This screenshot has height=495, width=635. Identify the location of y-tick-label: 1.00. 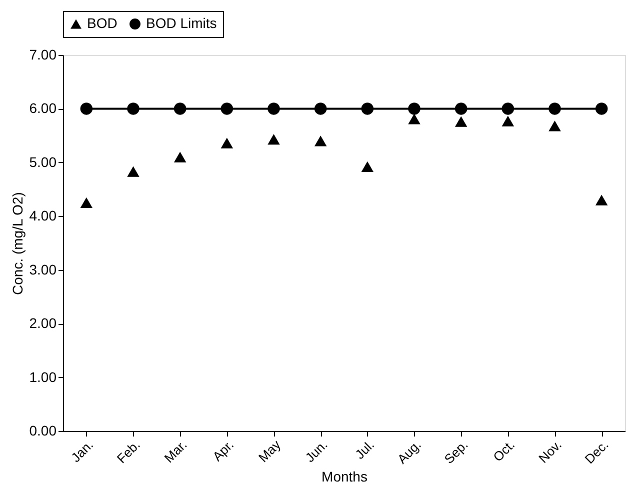
(43, 376).